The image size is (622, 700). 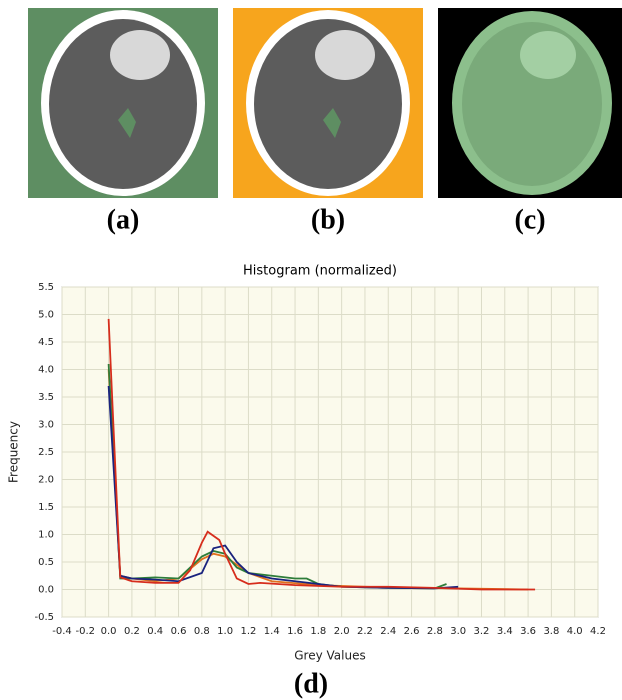 I want to click on x-tick-label: 4.0, so click(x=575, y=631).